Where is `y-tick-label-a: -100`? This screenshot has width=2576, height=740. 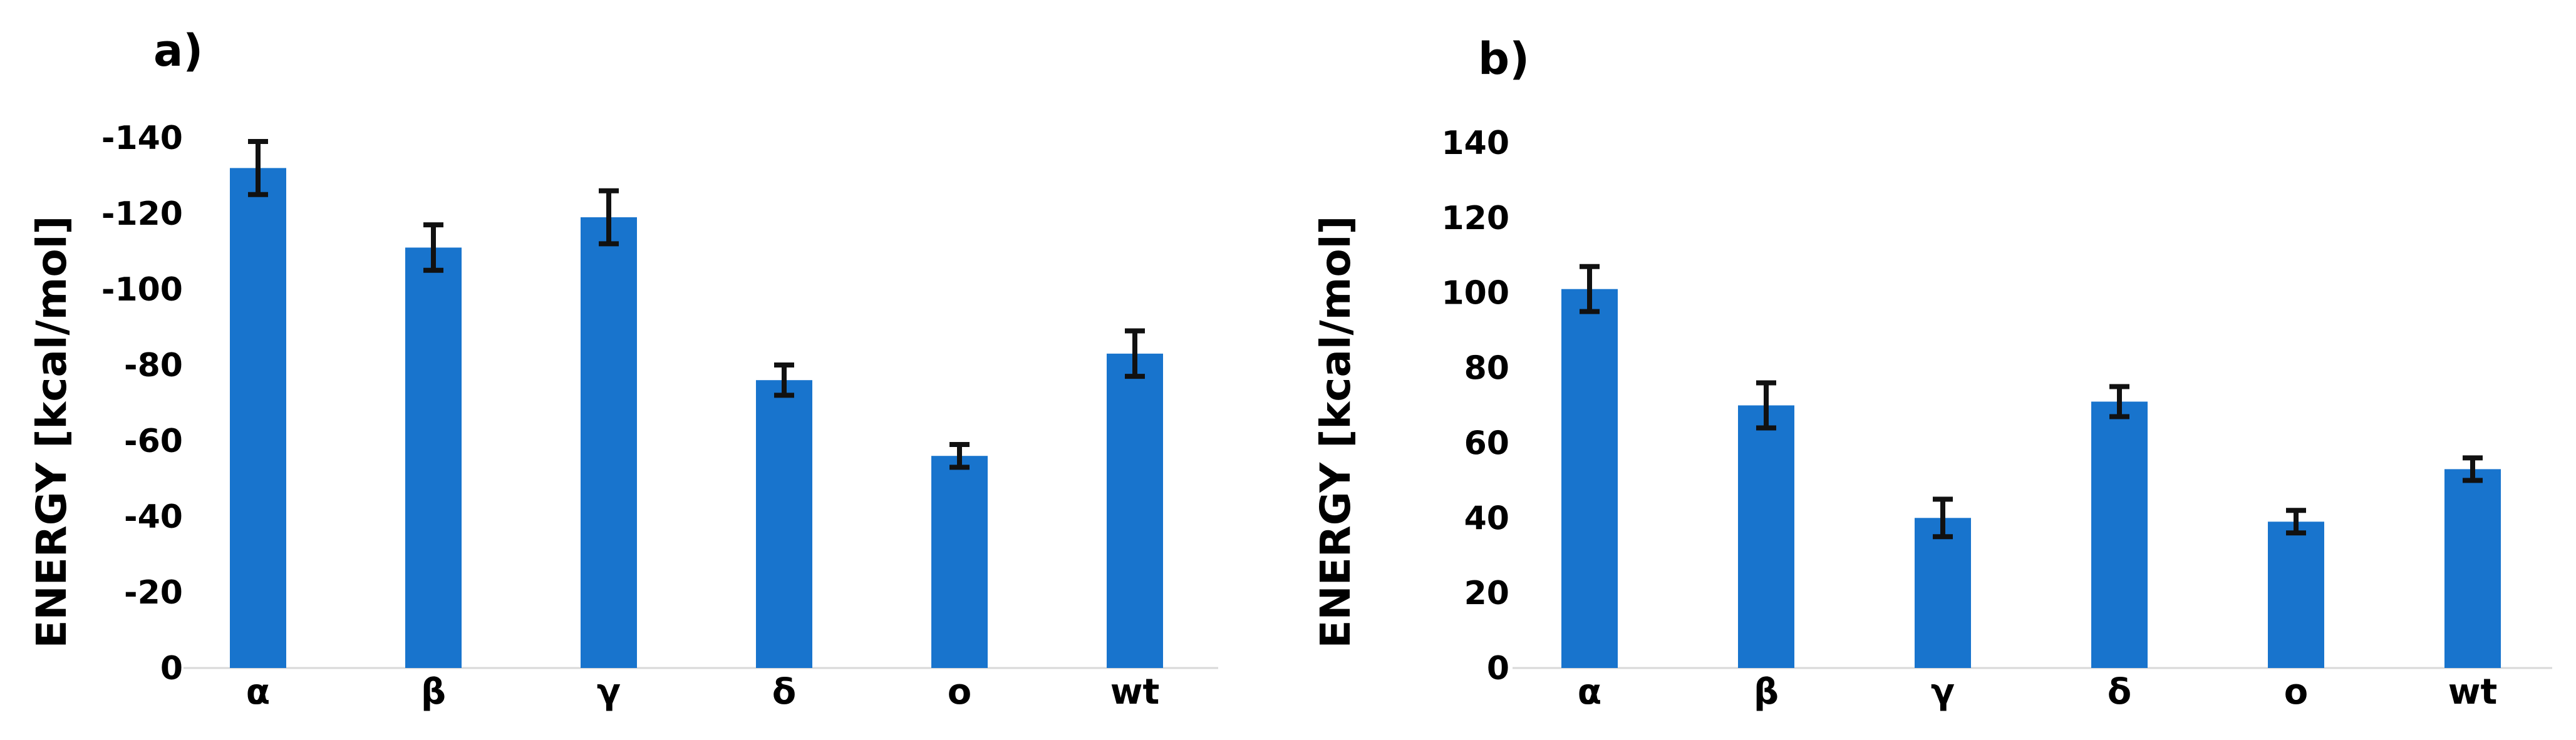 y-tick-label-a: -100 is located at coordinates (142, 290).